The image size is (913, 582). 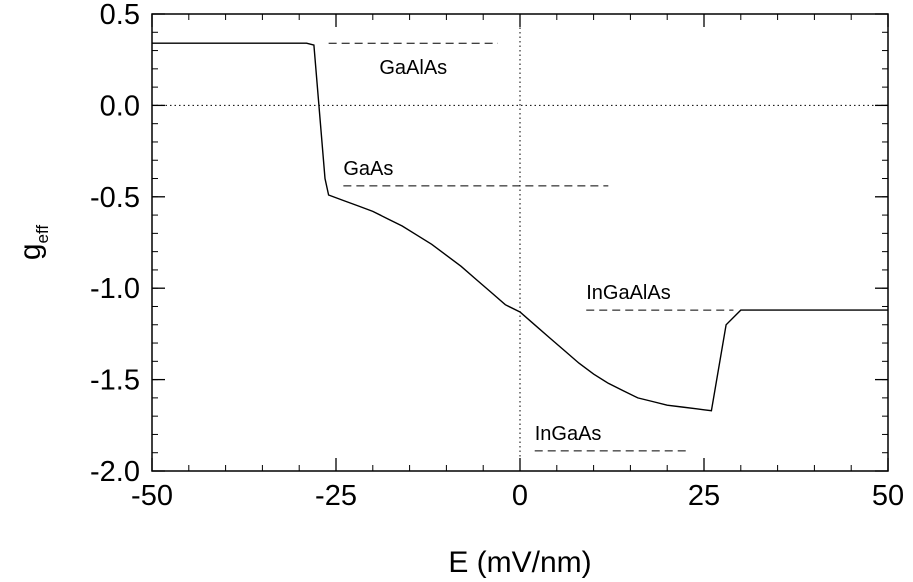 I want to click on y-tick-label: -1.5, so click(x=115, y=381).